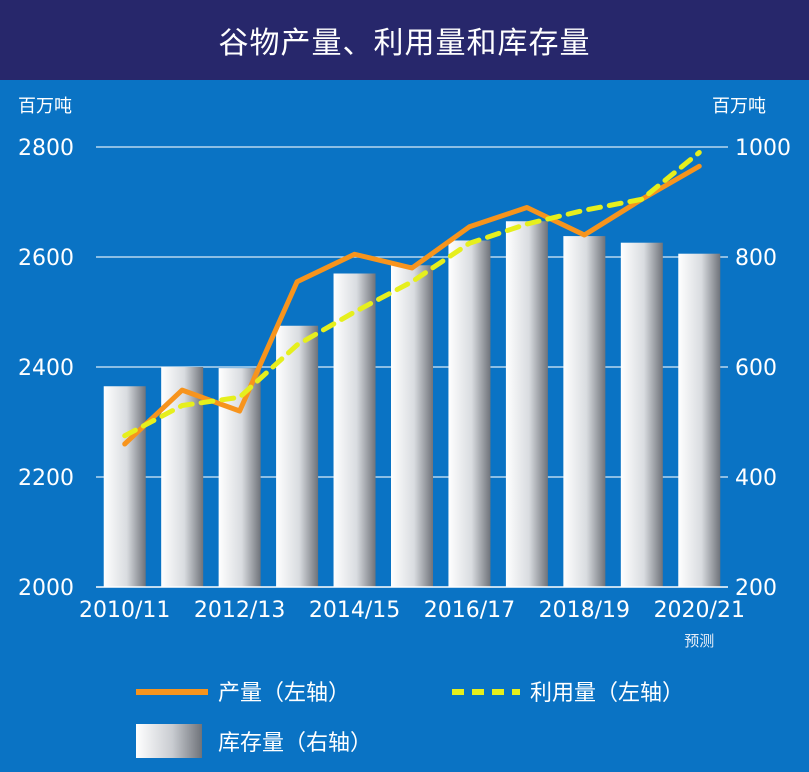  I want to click on forecast-note: 预测, so click(699, 641).